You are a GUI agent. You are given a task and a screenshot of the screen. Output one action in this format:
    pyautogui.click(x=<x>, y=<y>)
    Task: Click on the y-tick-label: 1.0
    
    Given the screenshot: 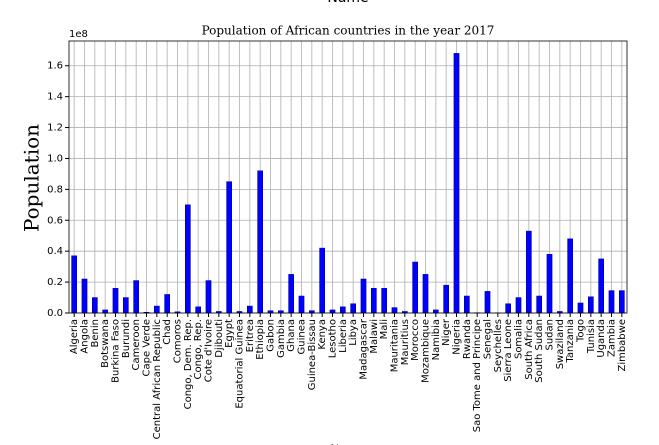 What is the action you would take?
    pyautogui.click(x=55, y=158)
    